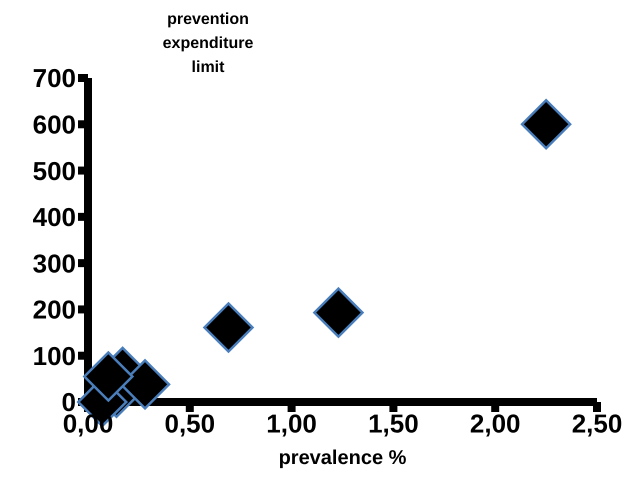 The width and height of the screenshot is (641, 477). I want to click on x-tick-label: 1,50, so click(393, 423).